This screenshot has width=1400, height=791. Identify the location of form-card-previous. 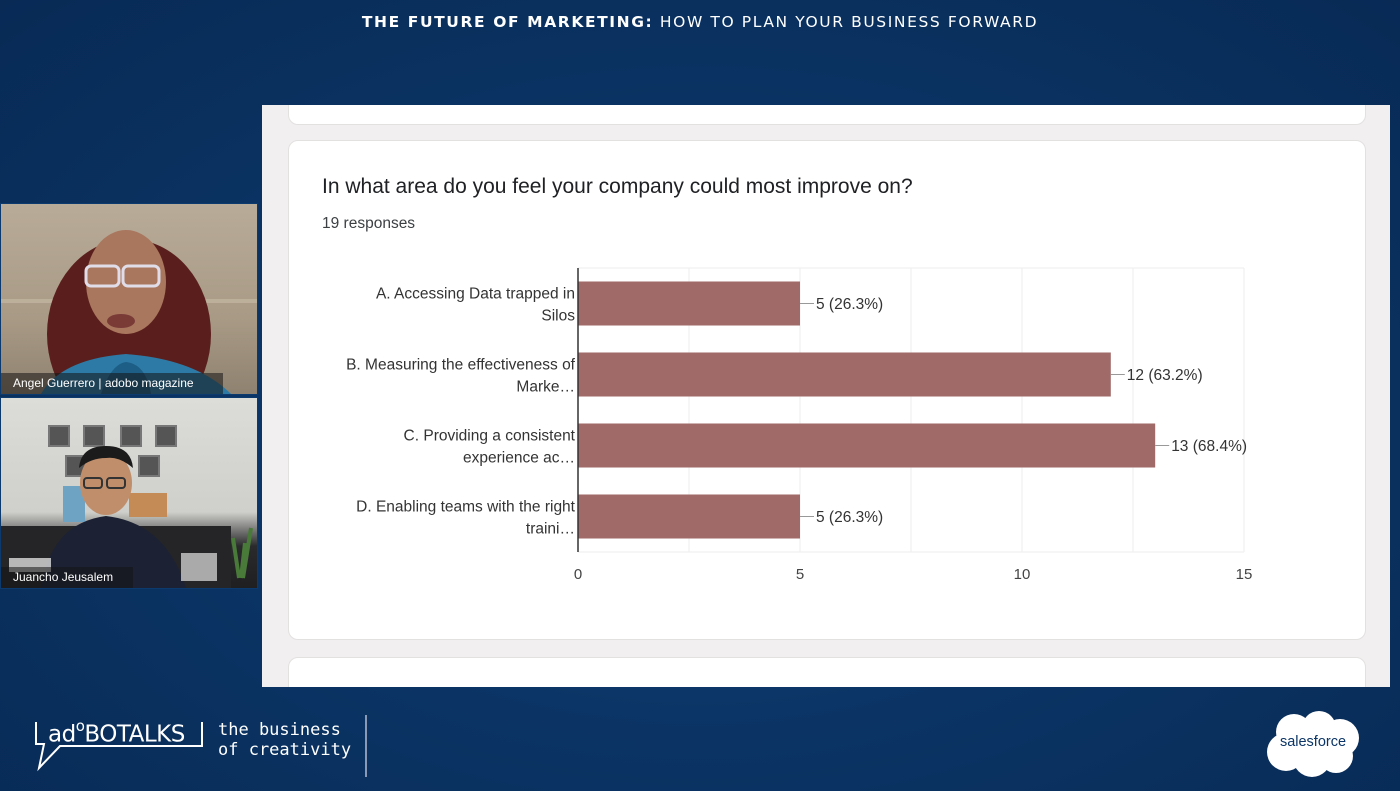
(827, 115).